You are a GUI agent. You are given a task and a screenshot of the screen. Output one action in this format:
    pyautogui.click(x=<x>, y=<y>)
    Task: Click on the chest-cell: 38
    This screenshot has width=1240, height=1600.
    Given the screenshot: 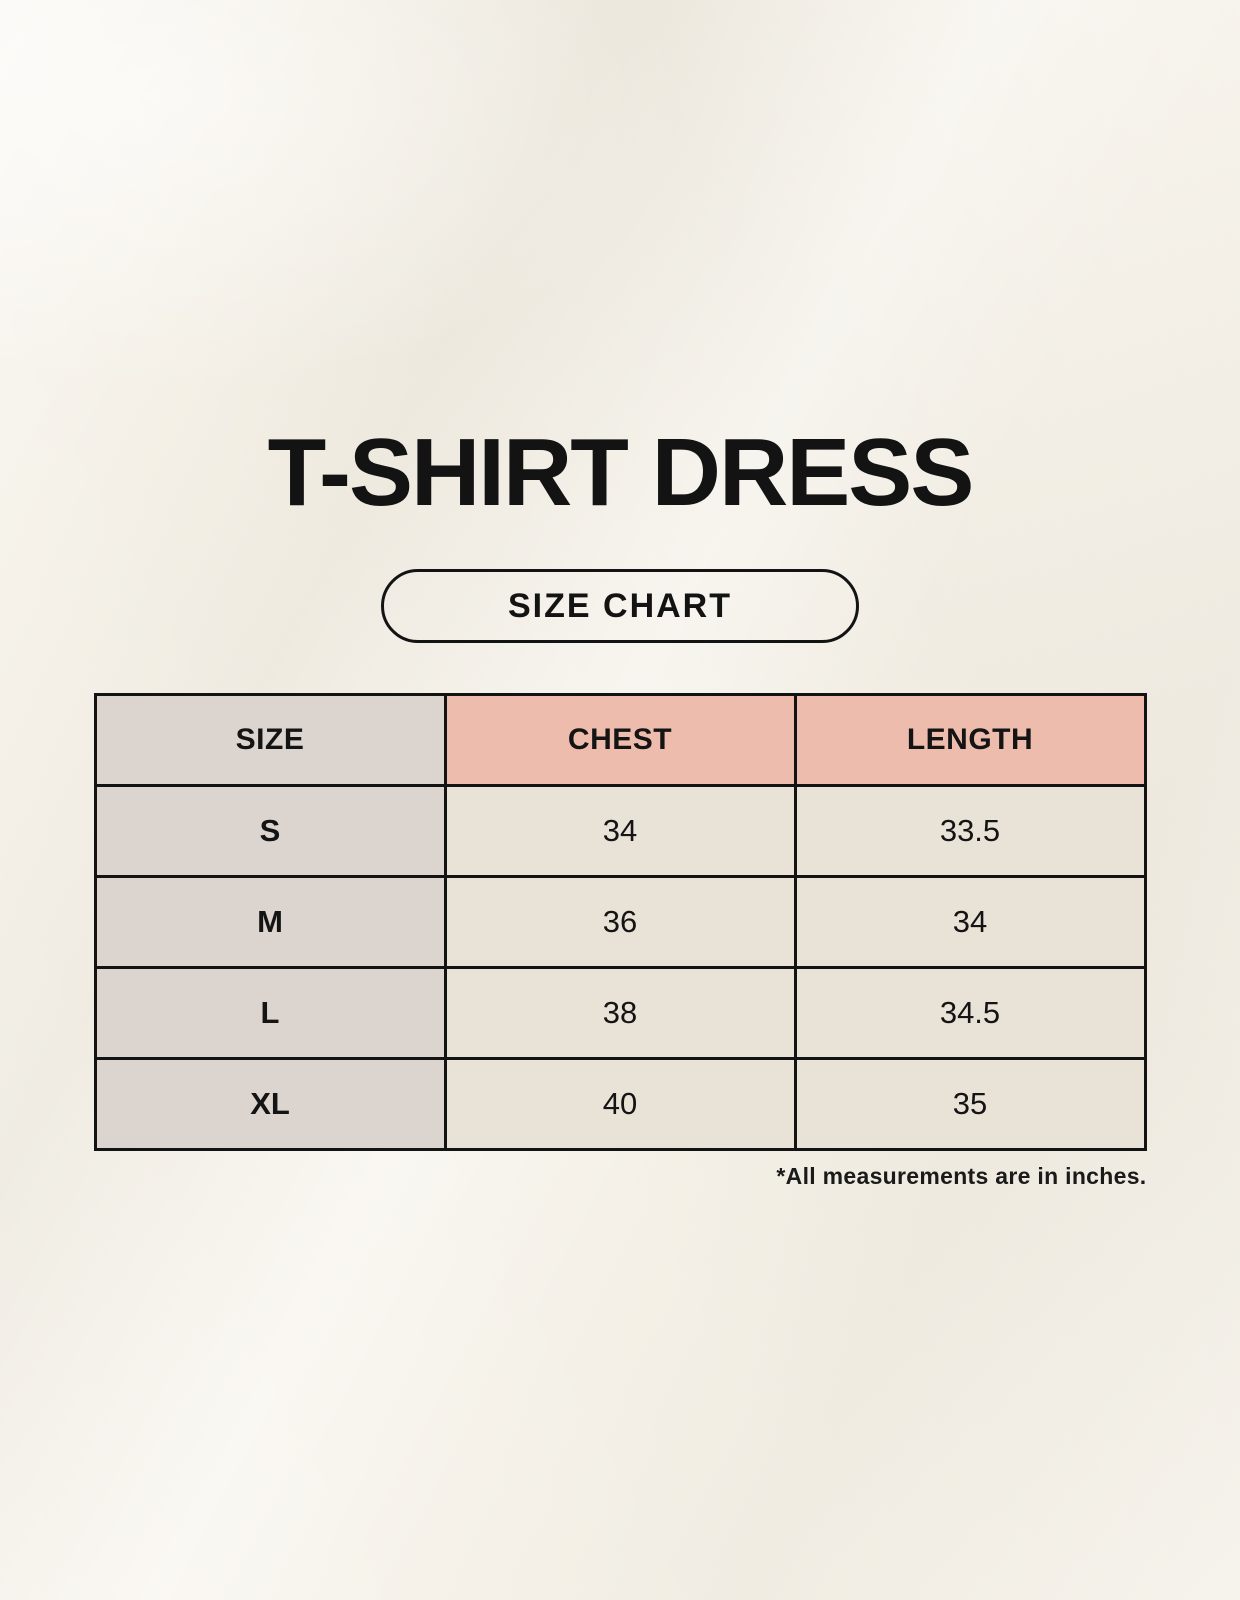 What is the action you would take?
    pyautogui.click(x=620, y=1013)
    